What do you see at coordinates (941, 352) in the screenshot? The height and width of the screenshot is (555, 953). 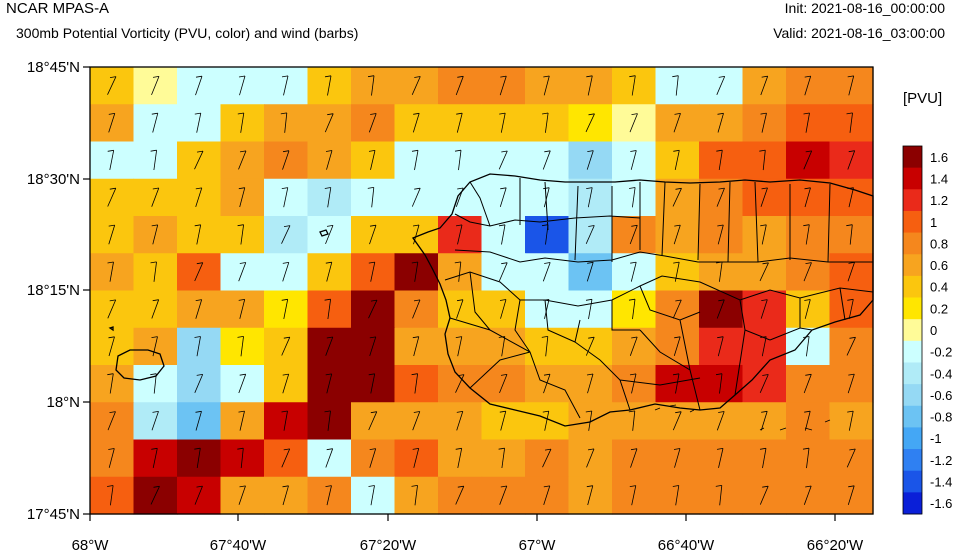 I see `colorbar-label: -0.2` at bounding box center [941, 352].